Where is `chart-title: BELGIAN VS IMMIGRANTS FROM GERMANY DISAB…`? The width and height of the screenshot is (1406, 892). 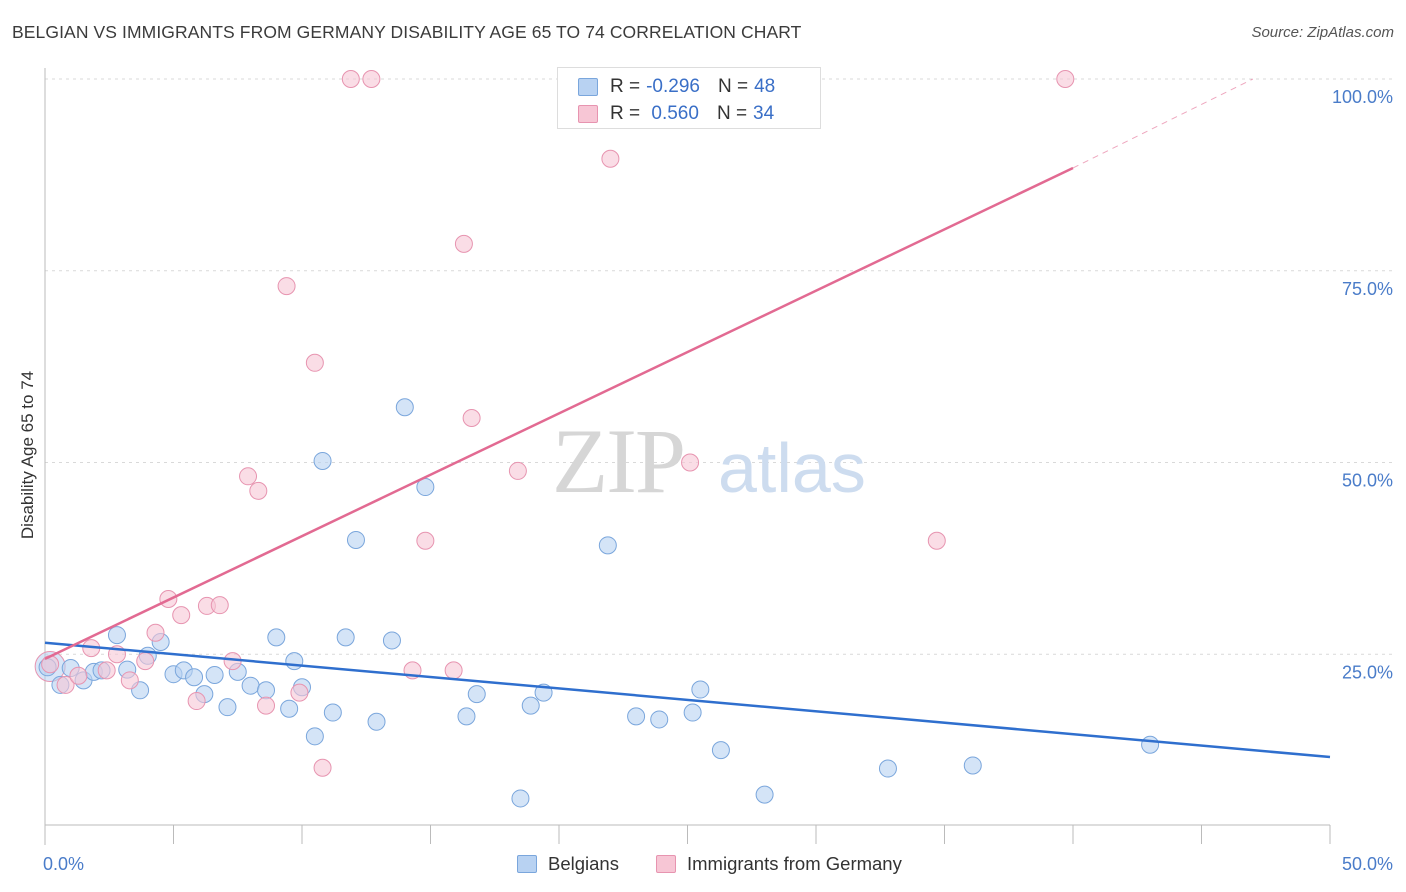
chart-title: BELGIAN VS IMMIGRANTS FROM GERMANY DISAB… is located at coordinates (407, 32).